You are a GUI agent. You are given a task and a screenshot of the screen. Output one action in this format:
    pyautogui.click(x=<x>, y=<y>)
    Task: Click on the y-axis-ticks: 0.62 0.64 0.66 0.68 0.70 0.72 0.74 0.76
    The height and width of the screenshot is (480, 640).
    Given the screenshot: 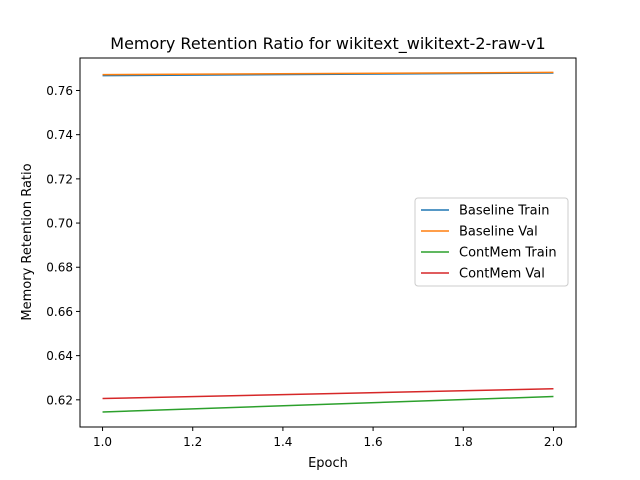 What is the action you would take?
    pyautogui.click(x=63, y=245)
    